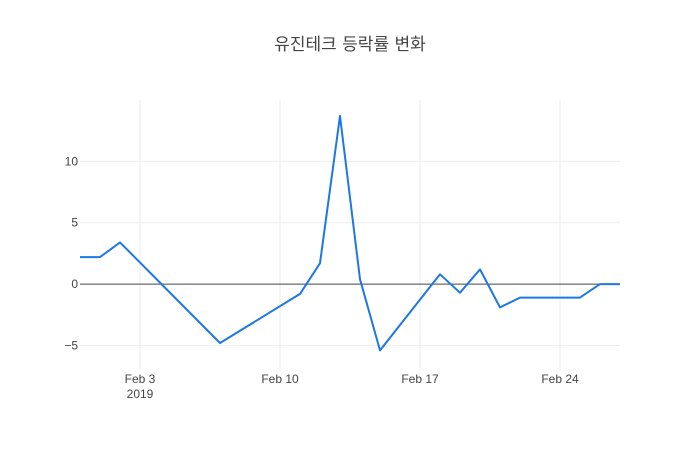 Image resolution: width=700 pixels, height=450 pixels. What do you see at coordinates (140, 379) in the screenshot?
I see `x-tick-label: Feb 3` at bounding box center [140, 379].